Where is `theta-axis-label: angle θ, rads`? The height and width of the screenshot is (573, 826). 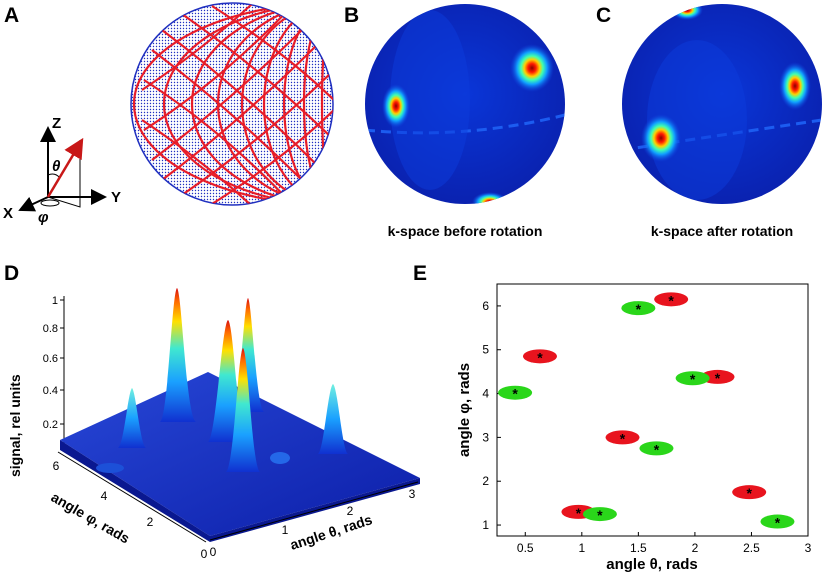 theta-axis-label: angle θ, rads is located at coordinates (331, 532).